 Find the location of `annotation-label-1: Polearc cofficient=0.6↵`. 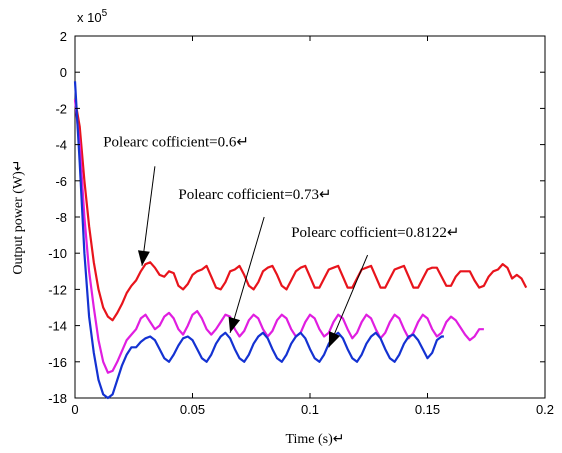

annotation-label-1: Polearc cofficient=0.6↵ is located at coordinates (176, 142).